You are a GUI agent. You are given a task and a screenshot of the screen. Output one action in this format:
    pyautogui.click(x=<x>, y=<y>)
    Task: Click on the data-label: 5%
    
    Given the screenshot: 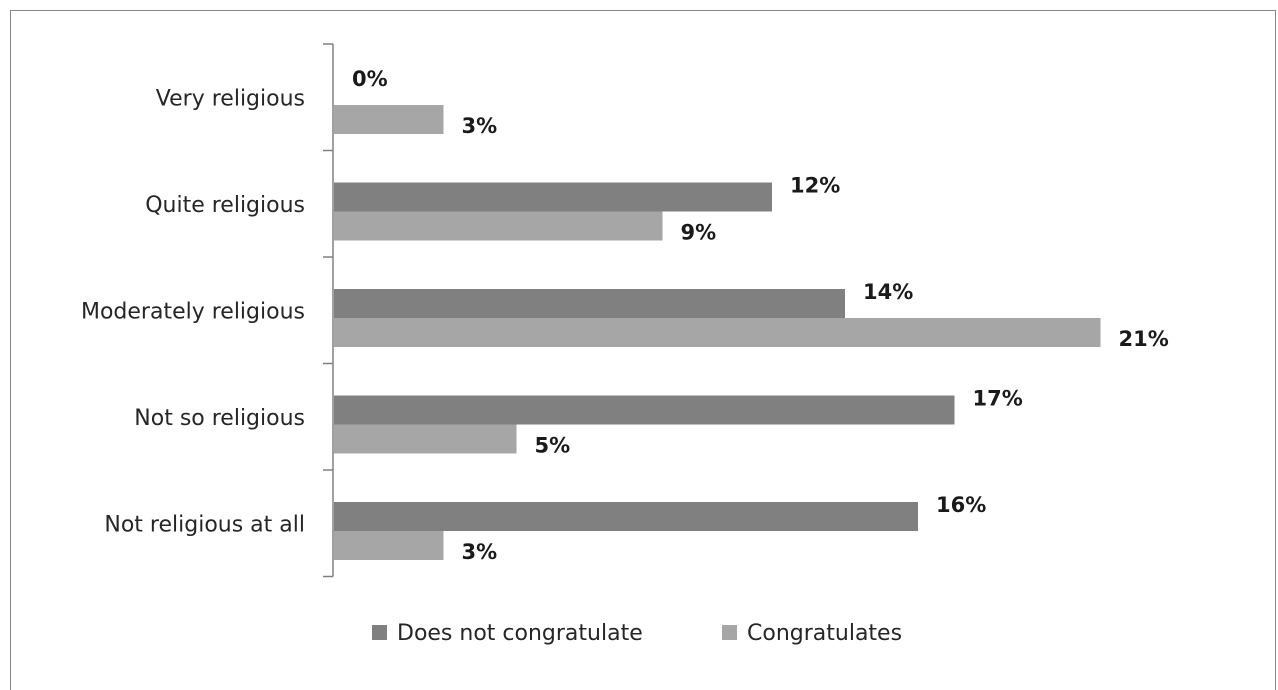 What is the action you would take?
    pyautogui.click(x=553, y=446)
    